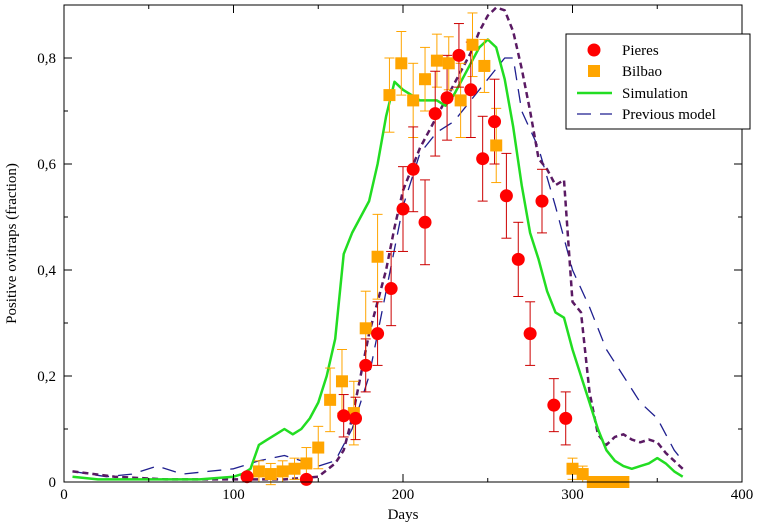 The height and width of the screenshot is (526, 760). Describe the element at coordinates (640, 51) in the screenshot. I see `legend-label: Pieres` at that location.